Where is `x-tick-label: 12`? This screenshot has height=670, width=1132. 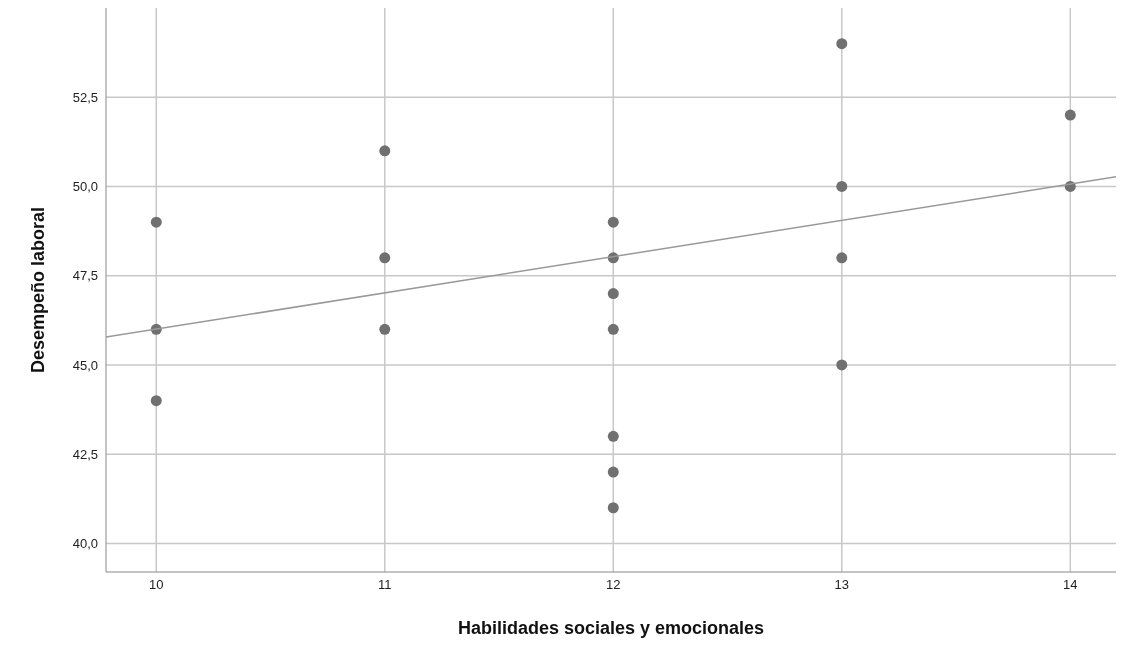 x-tick-label: 12 is located at coordinates (613, 585).